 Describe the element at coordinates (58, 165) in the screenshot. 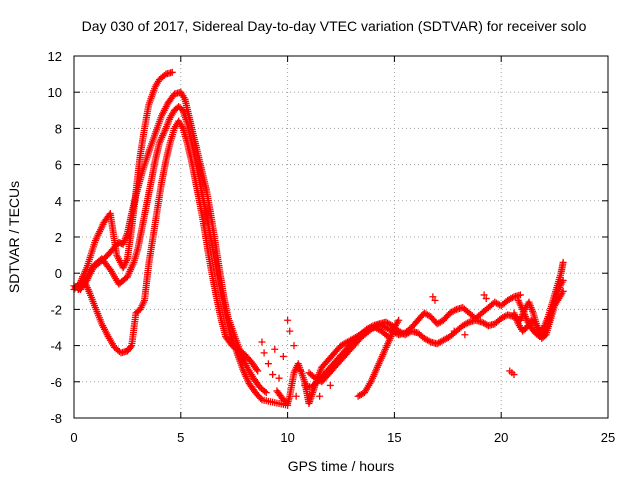

I see `y-tick-label: 6` at that location.